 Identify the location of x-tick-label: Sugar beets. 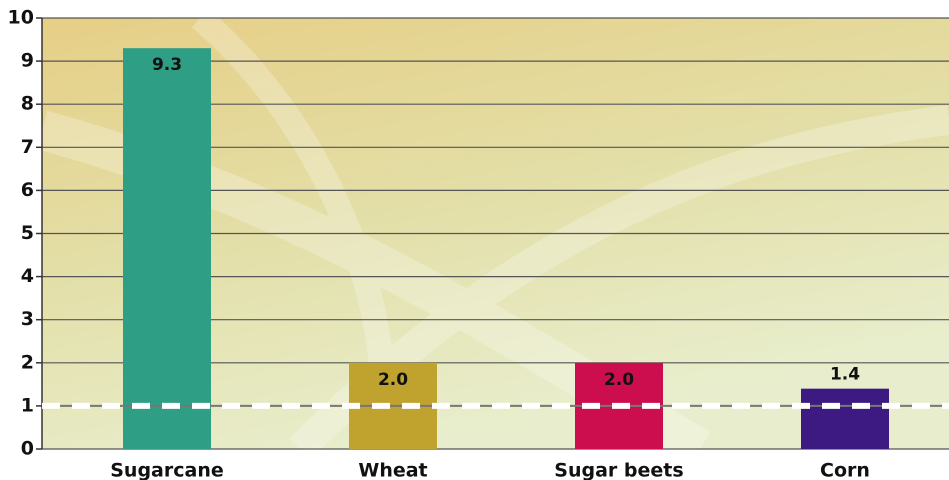
(618, 470).